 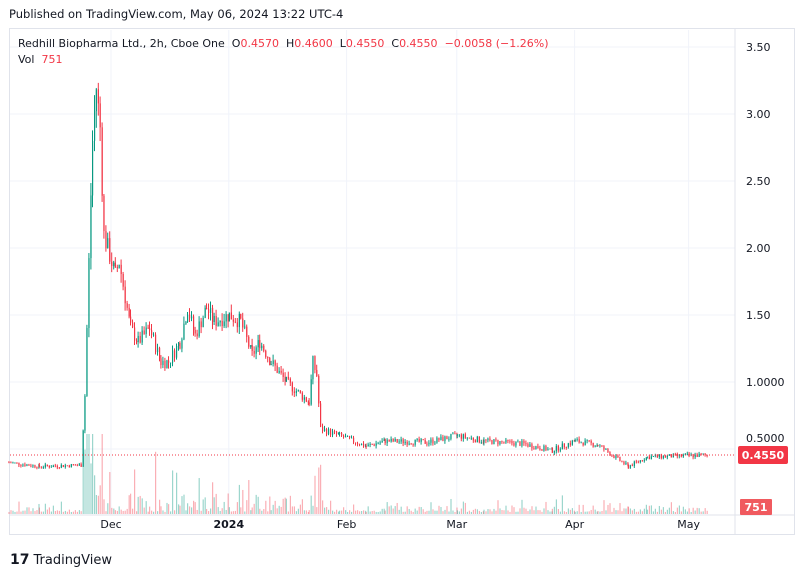 What do you see at coordinates (346, 524) in the screenshot?
I see `x-tick-label: Feb` at bounding box center [346, 524].